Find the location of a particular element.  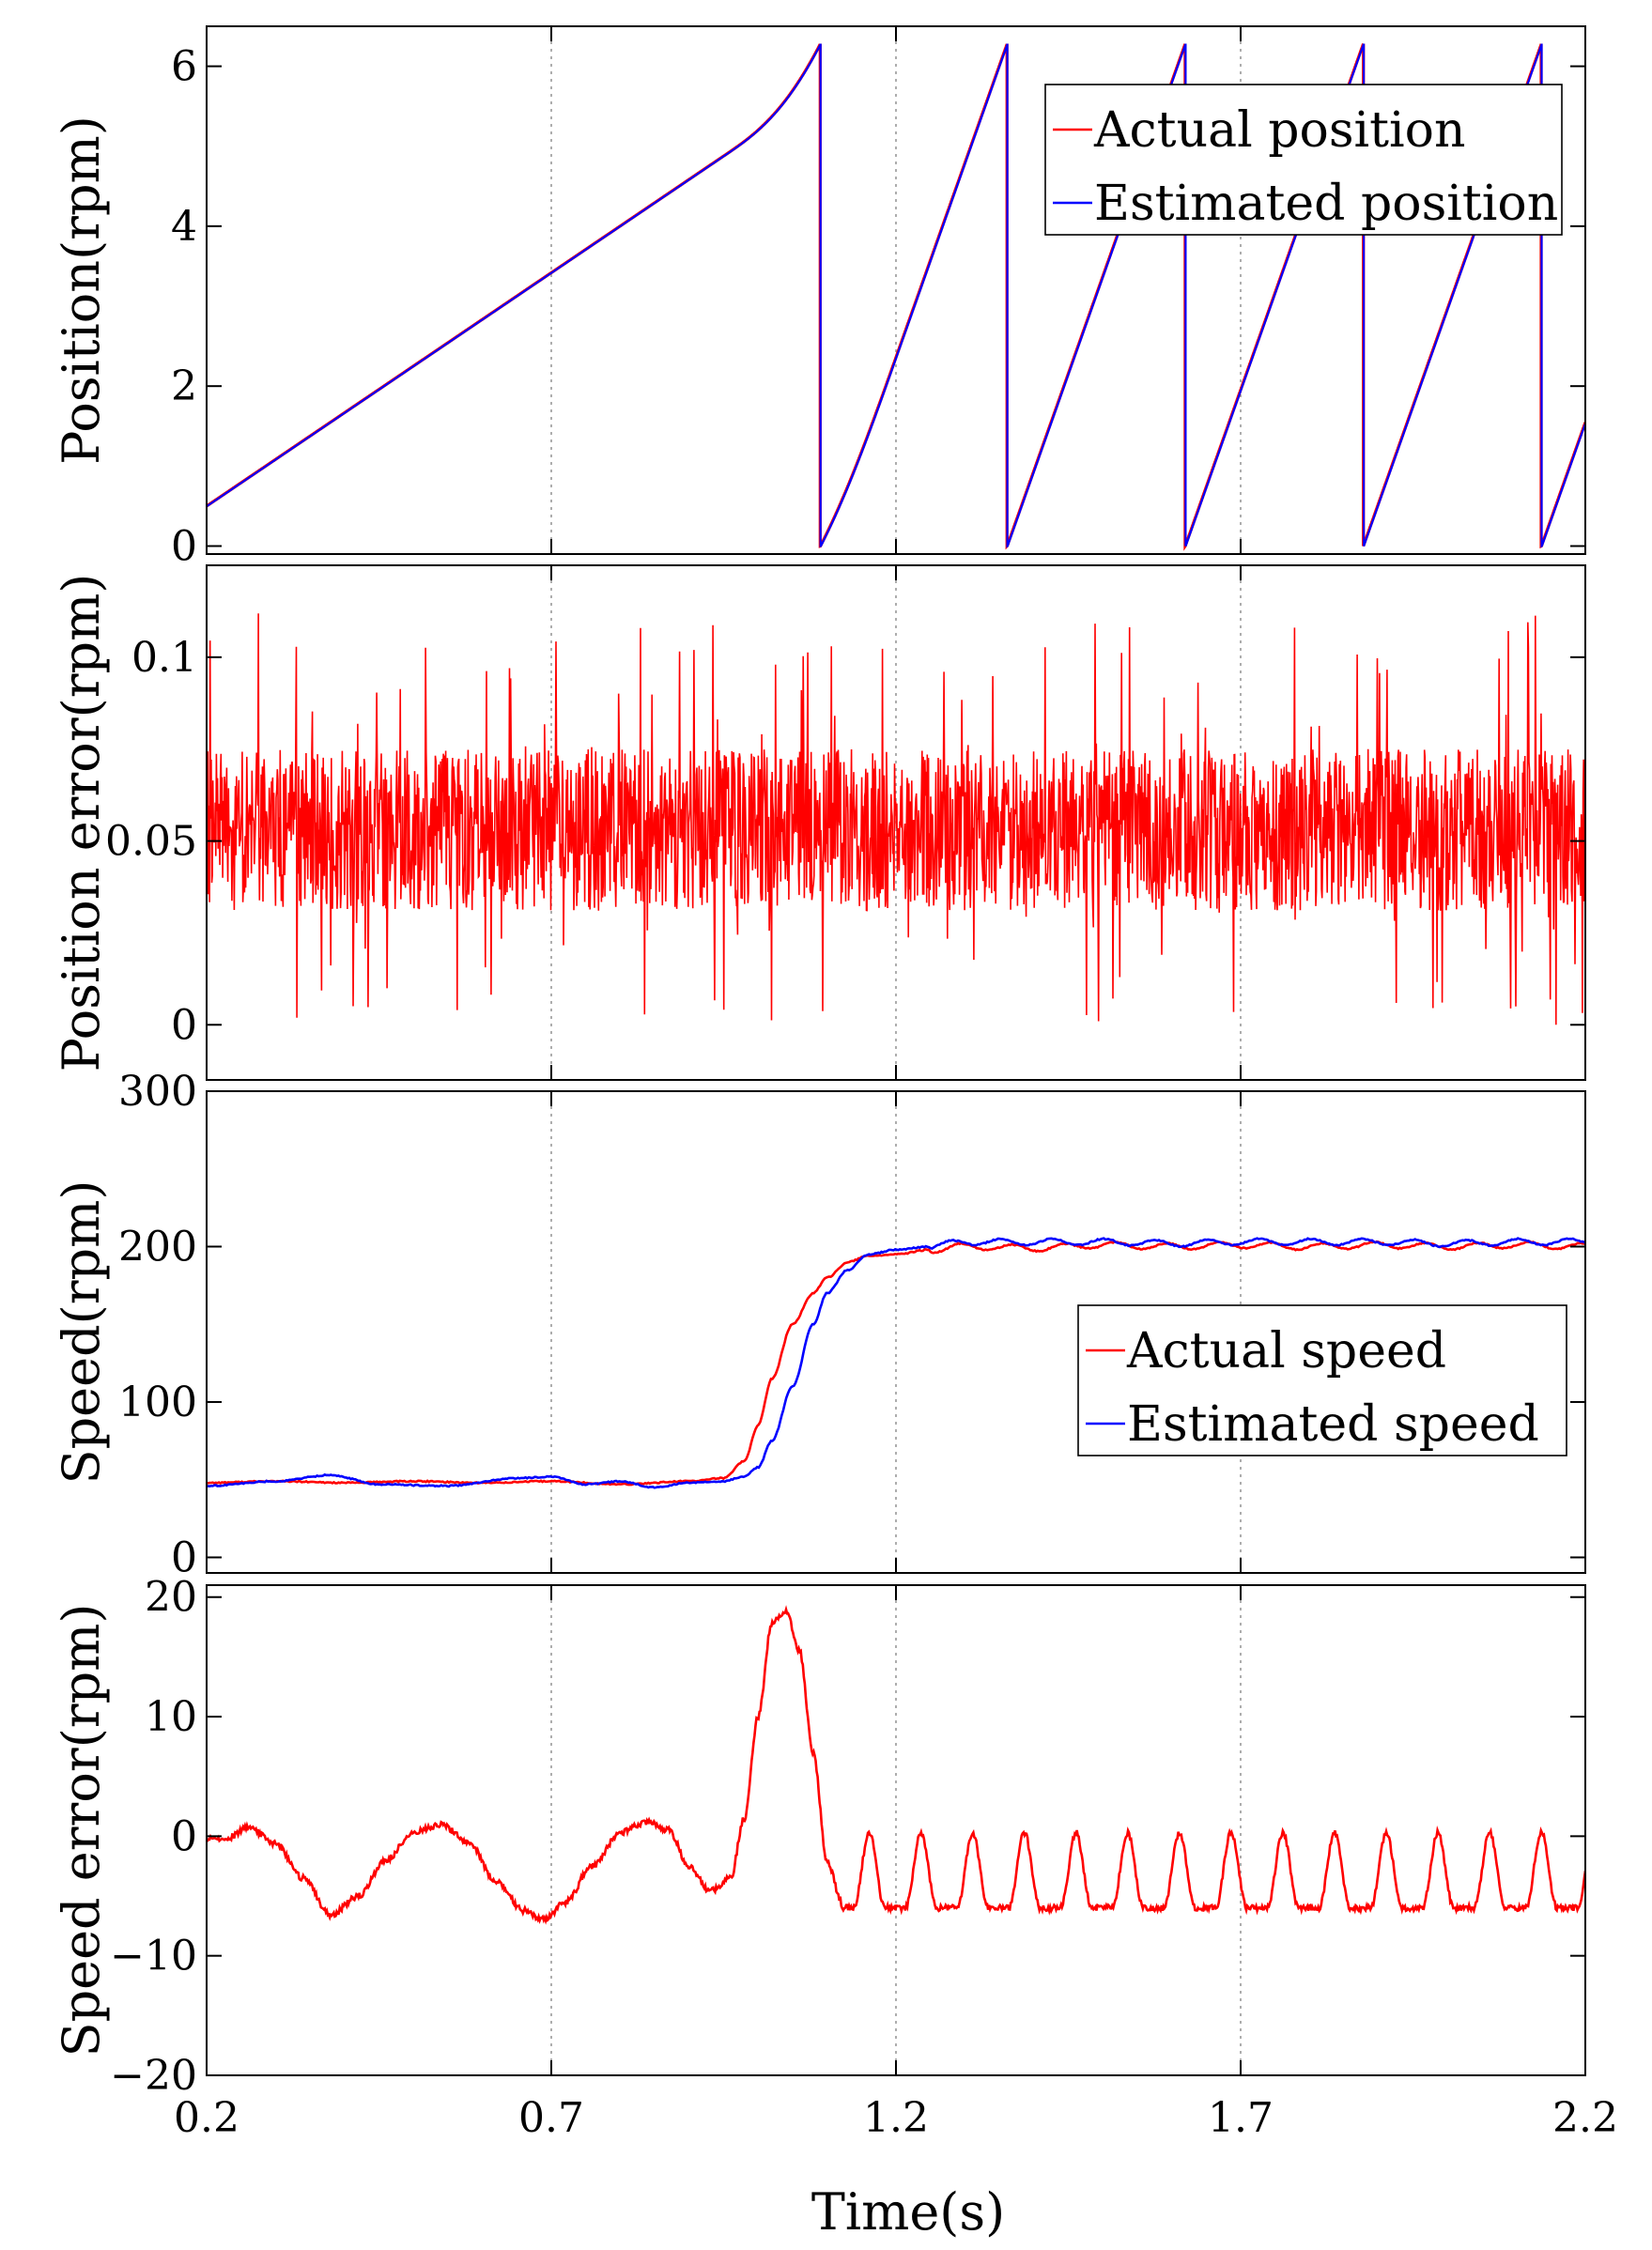

position-legend: Actual position Estimated position is located at coordinates (1303, 160).